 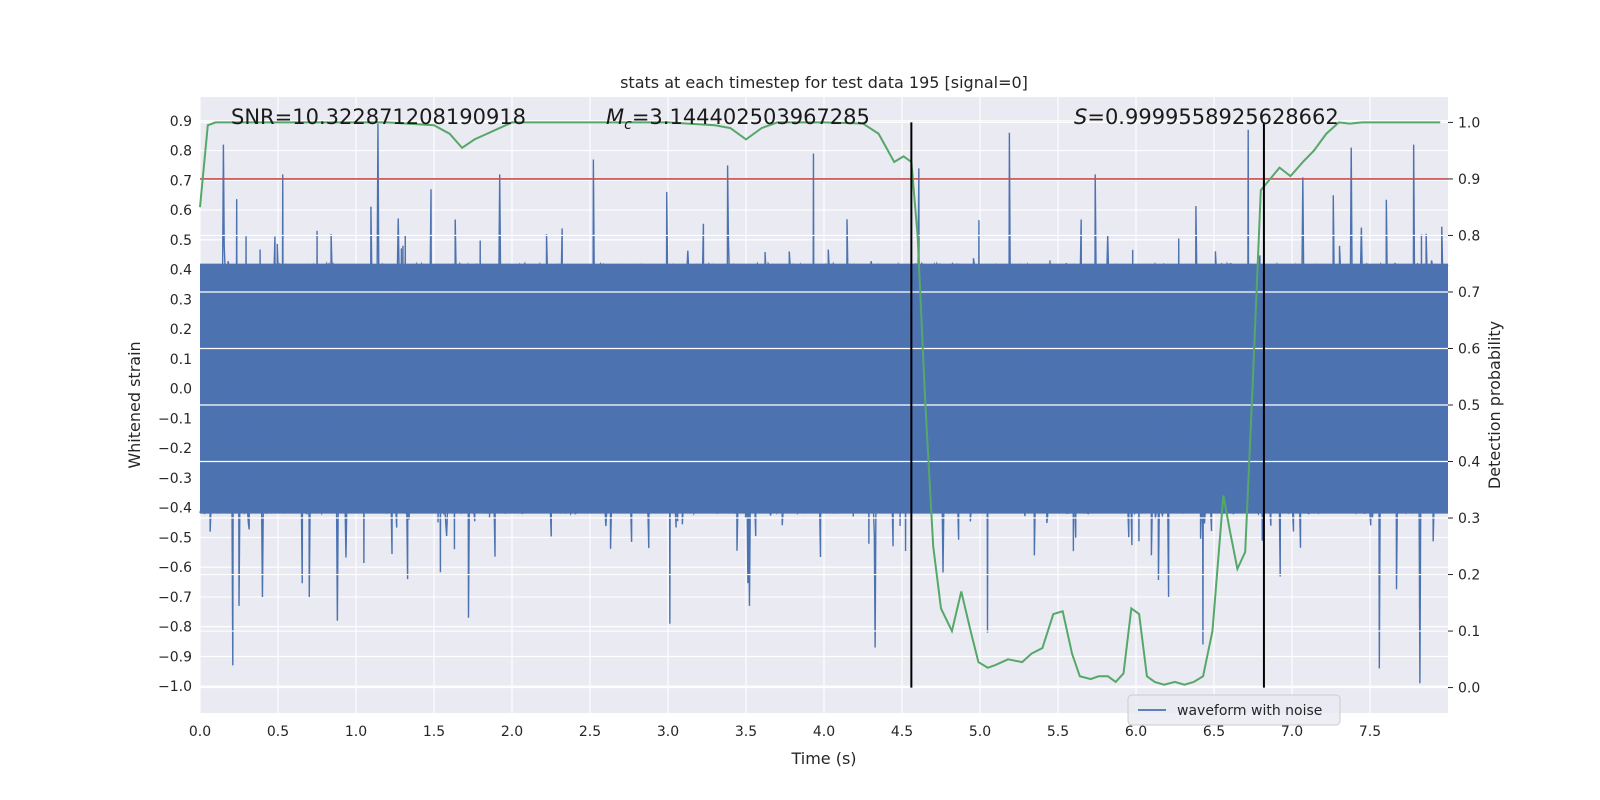 What do you see at coordinates (175, 509) in the screenshot?
I see `y-tick-label: −0.4` at bounding box center [175, 509].